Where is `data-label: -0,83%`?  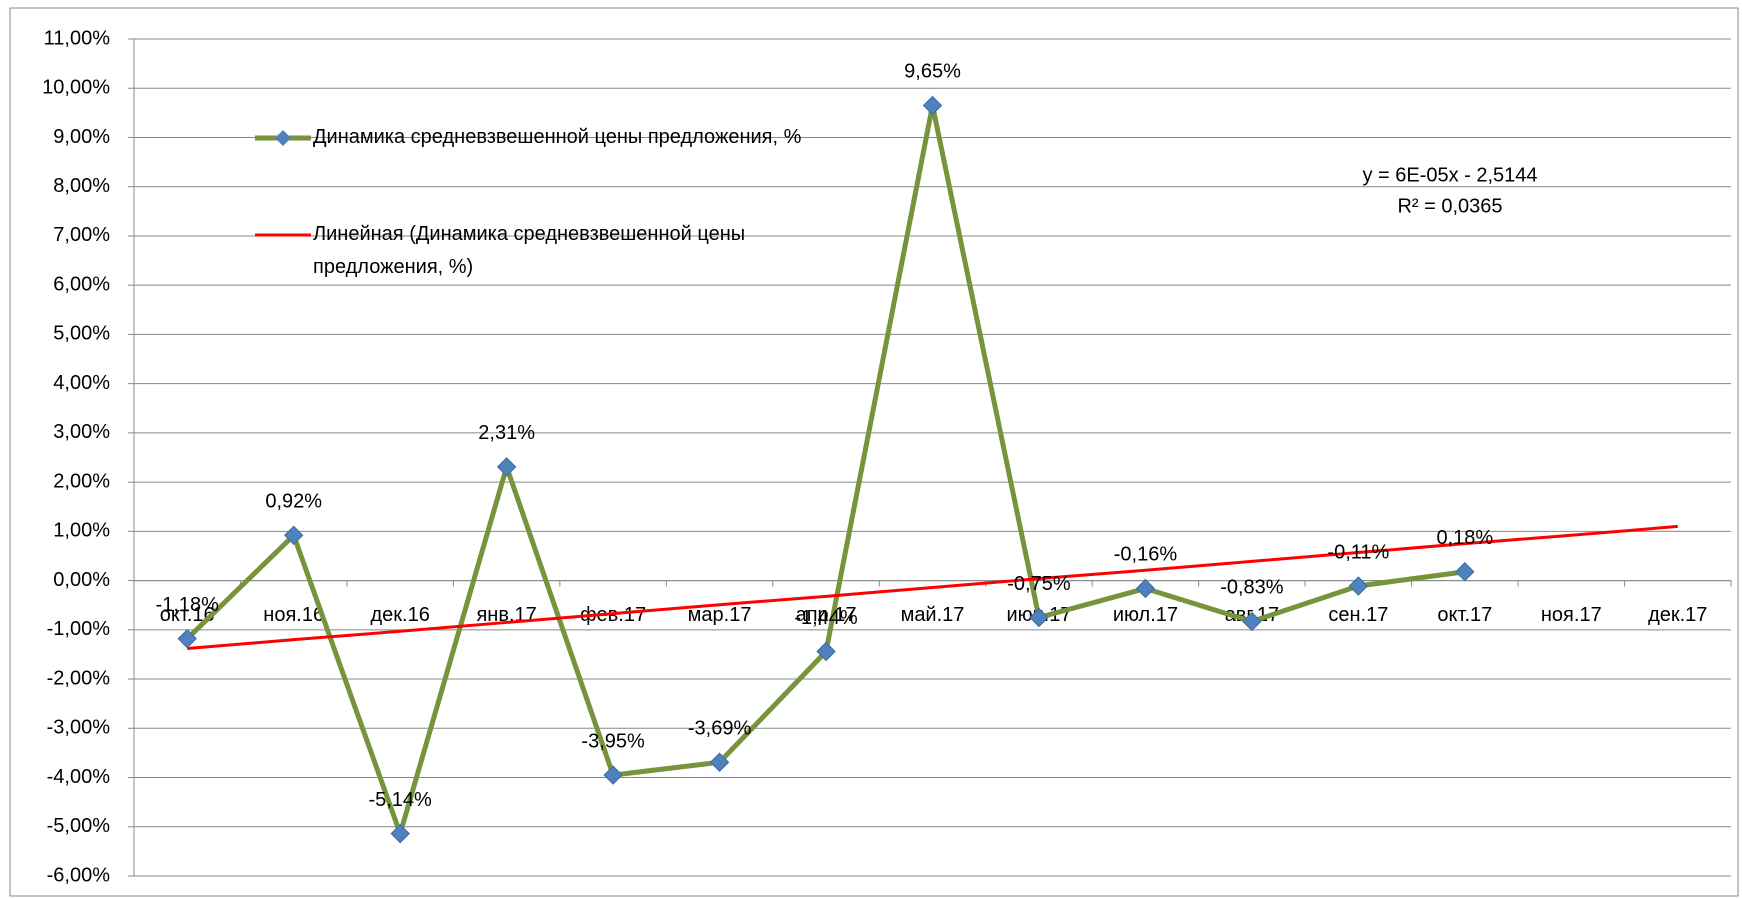 data-label: -0,83% is located at coordinates (1252, 588).